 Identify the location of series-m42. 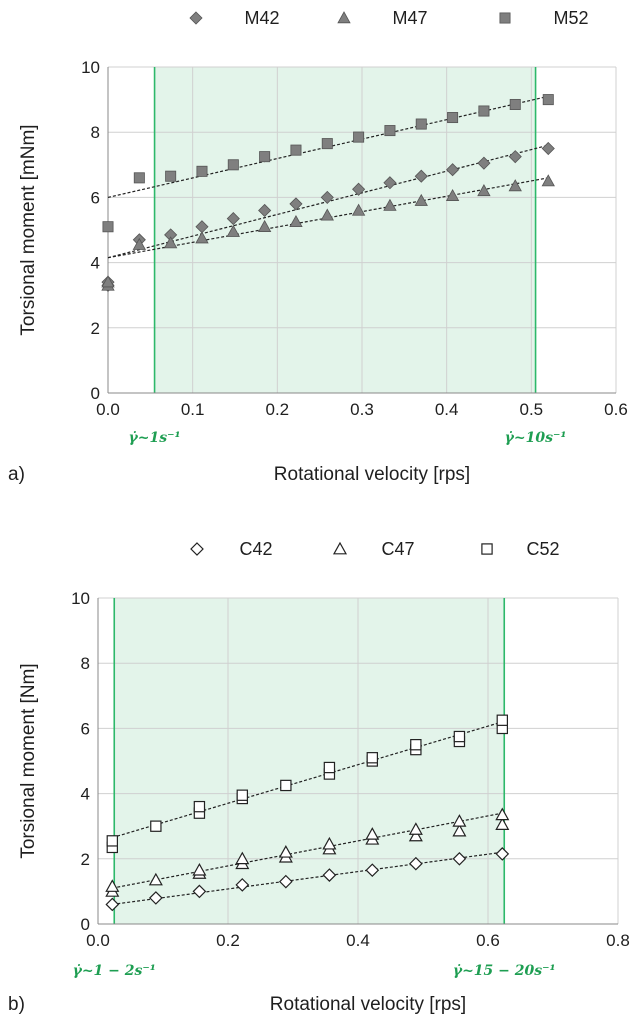
(328, 216).